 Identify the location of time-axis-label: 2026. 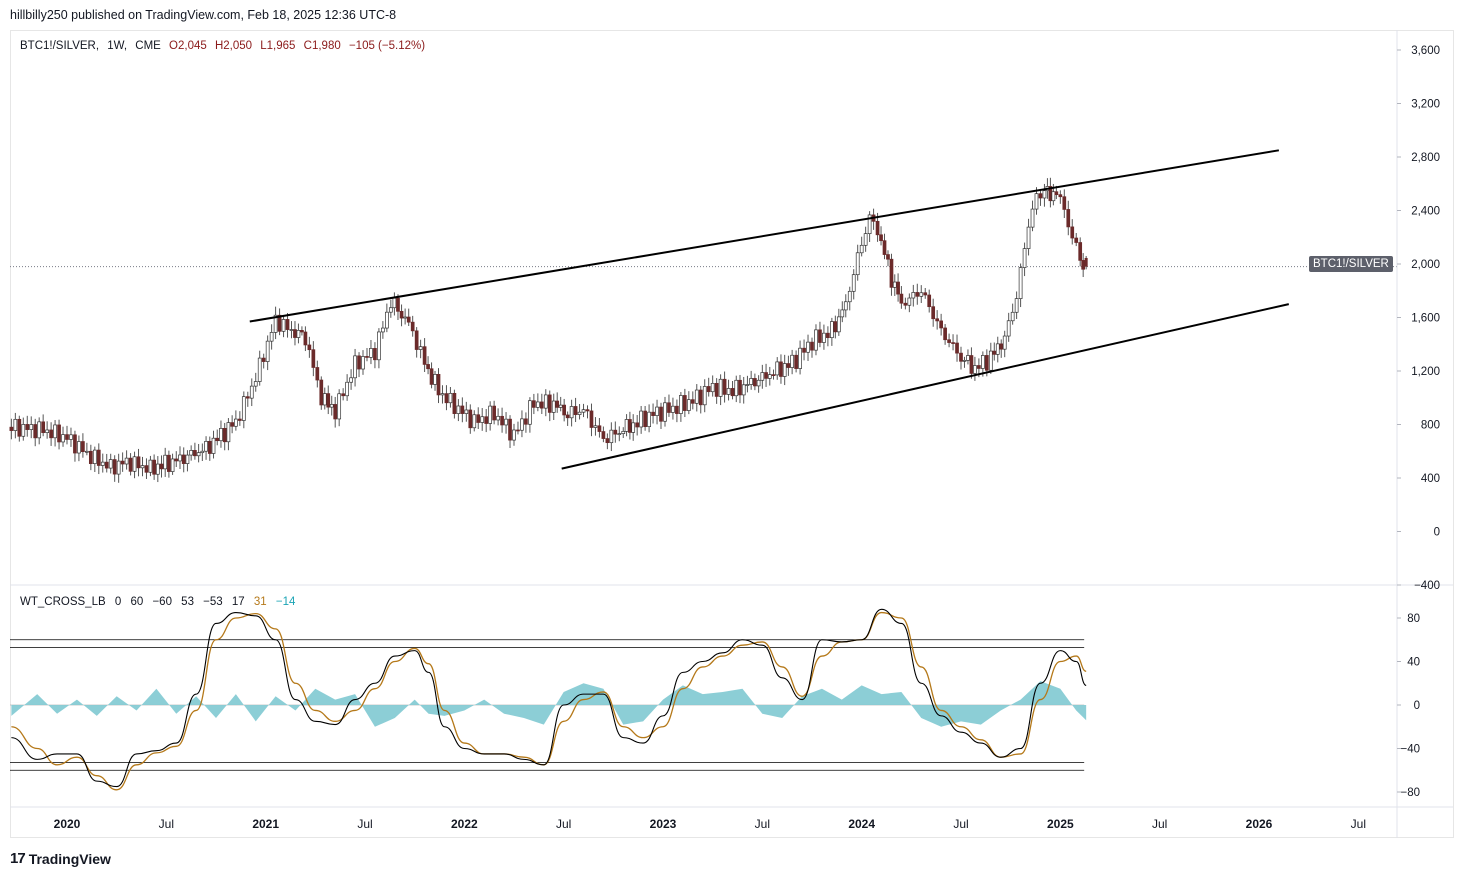
(1259, 824).